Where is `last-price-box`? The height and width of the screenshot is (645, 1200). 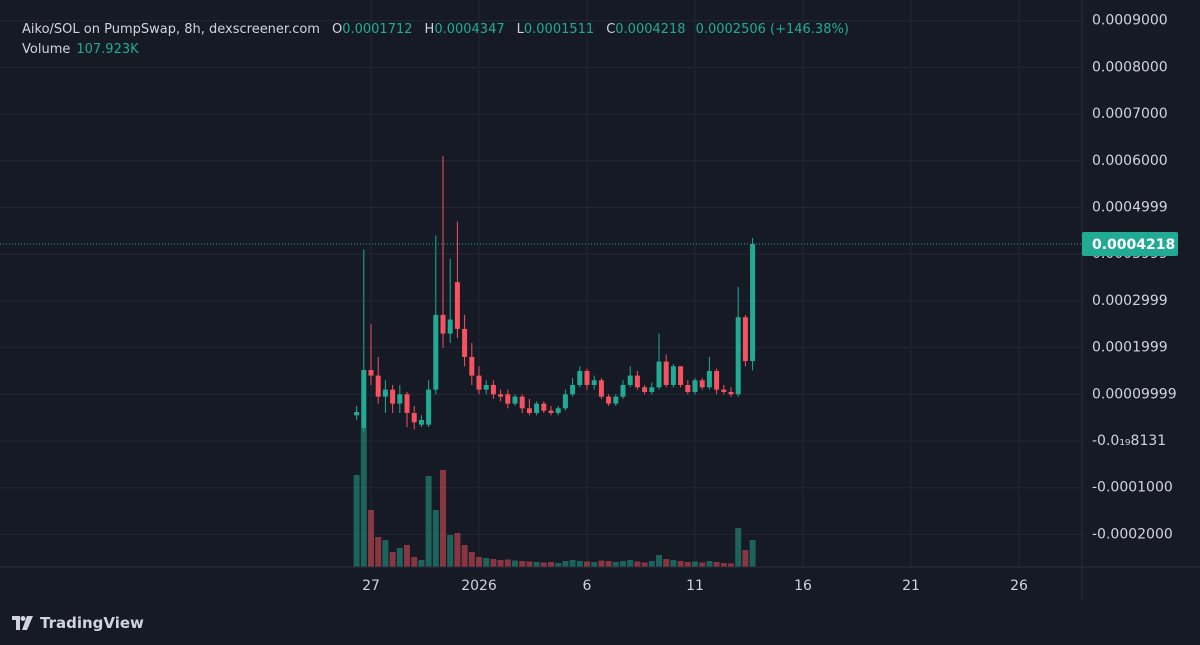
last-price-box is located at coordinates (1130, 244).